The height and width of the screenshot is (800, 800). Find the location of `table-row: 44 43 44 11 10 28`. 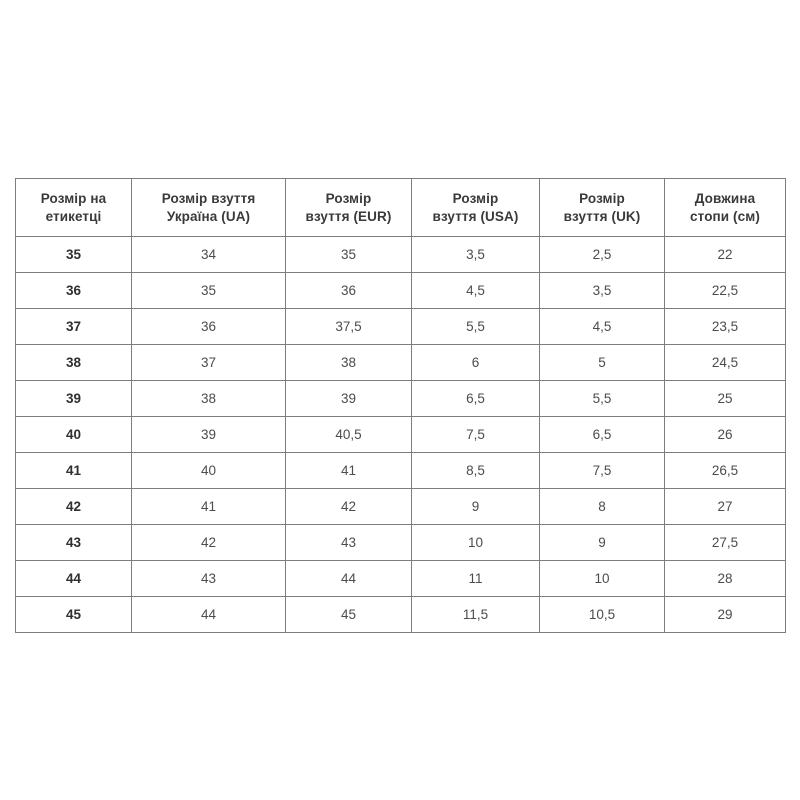

table-row: 44 43 44 11 10 28 is located at coordinates (400, 578).